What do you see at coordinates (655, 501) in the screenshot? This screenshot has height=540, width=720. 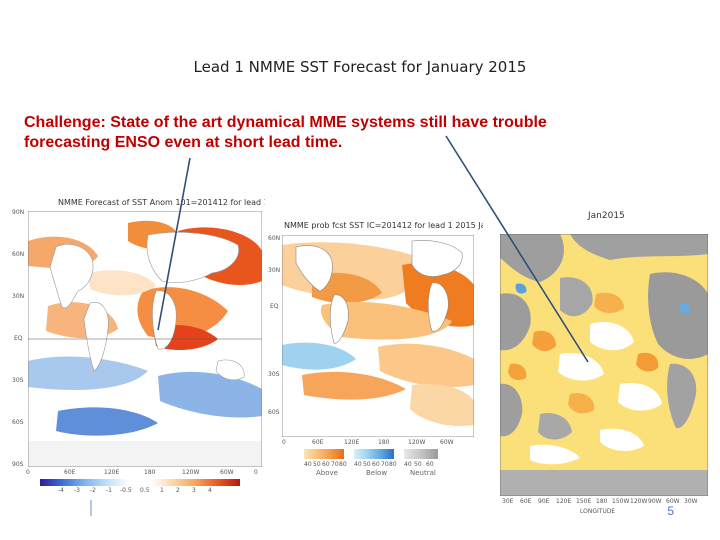 I see `lon-label: 90W` at bounding box center [655, 501].